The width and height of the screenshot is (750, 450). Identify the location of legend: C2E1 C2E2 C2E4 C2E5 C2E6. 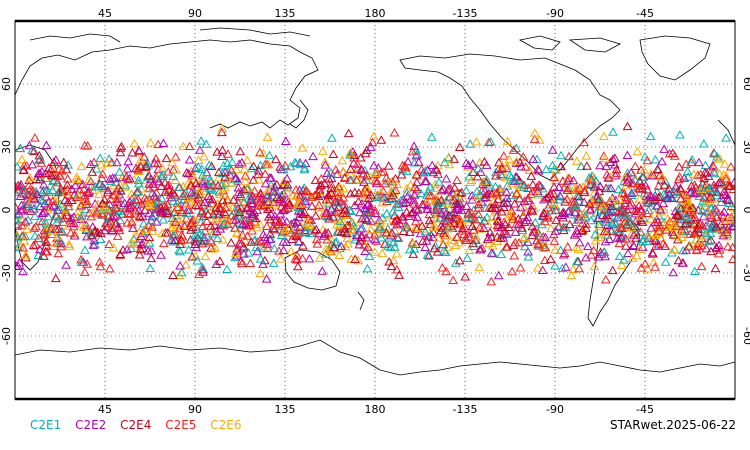
(140, 425).